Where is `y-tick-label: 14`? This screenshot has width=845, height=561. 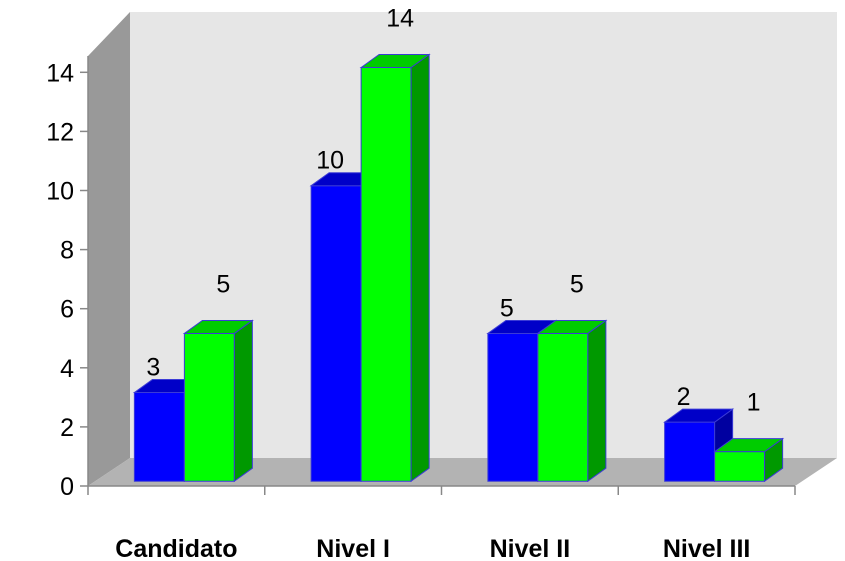
y-tick-label: 14 is located at coordinates (60, 73).